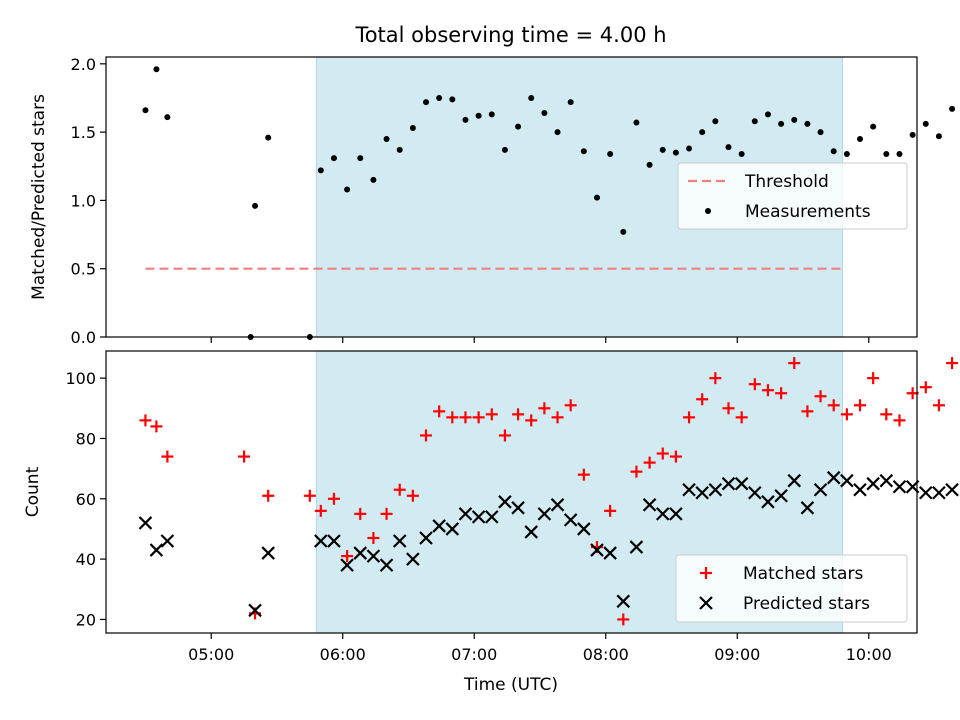 The width and height of the screenshot is (960, 720). Describe the element at coordinates (211, 654) in the screenshot. I see `x-tick-label: 05:00` at that location.